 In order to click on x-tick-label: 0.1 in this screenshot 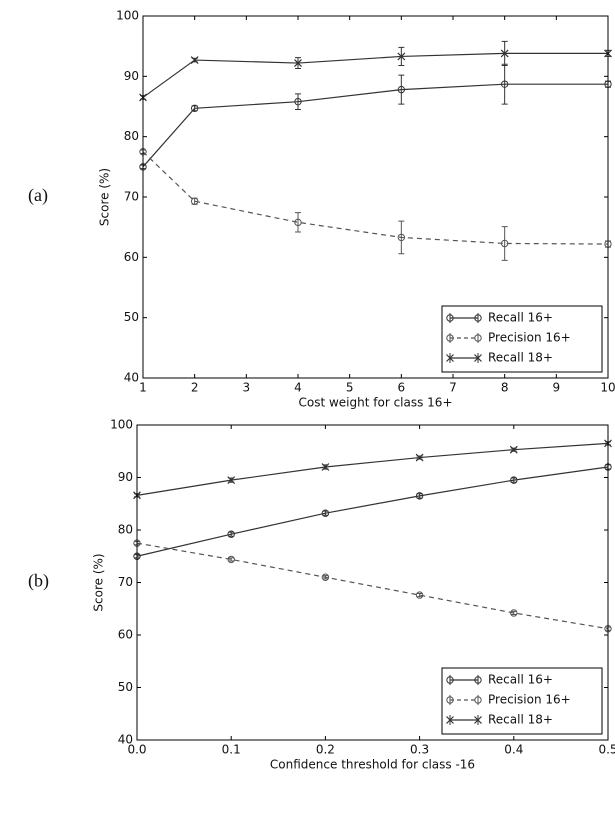, I will do `click(231, 750)`.